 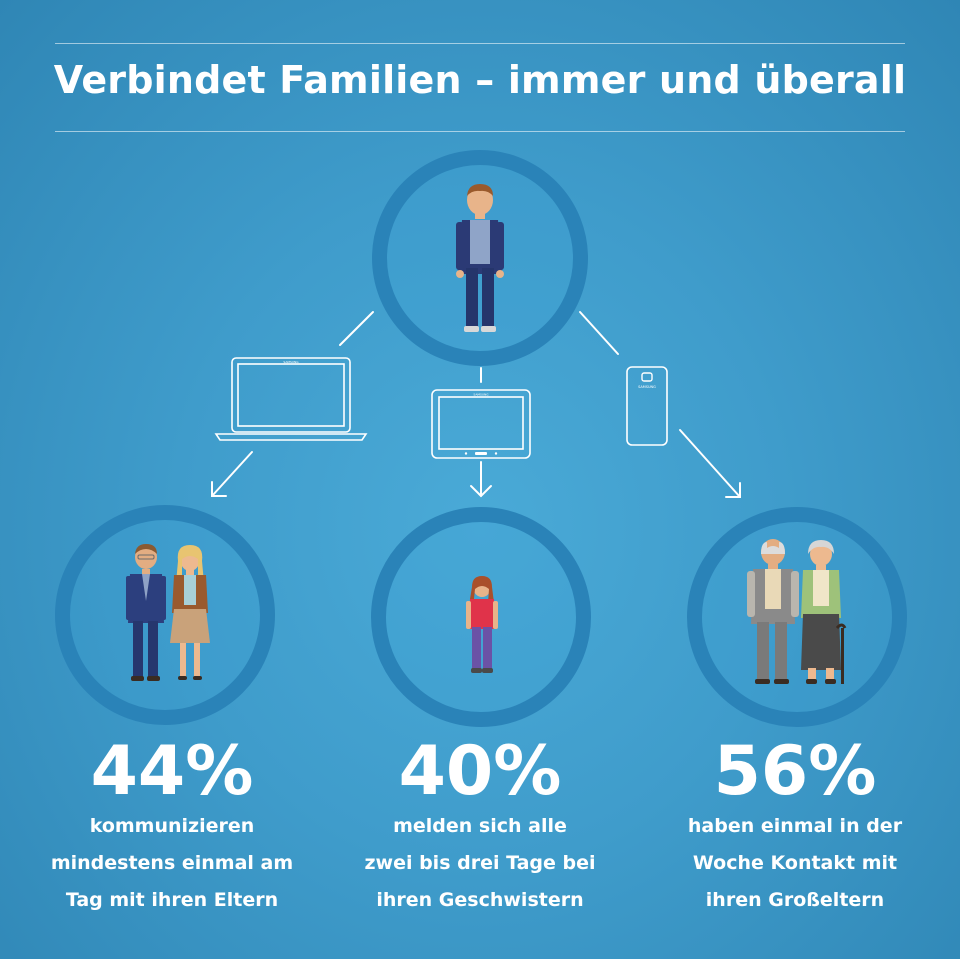 I want to click on top-divider, so click(x=480, y=43).